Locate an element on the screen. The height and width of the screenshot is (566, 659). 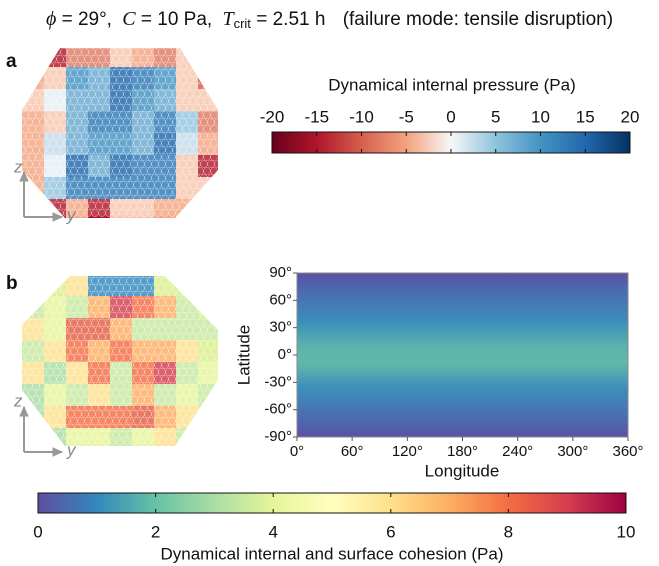
title-text: = 2.51 h is located at coordinates (291, 19).